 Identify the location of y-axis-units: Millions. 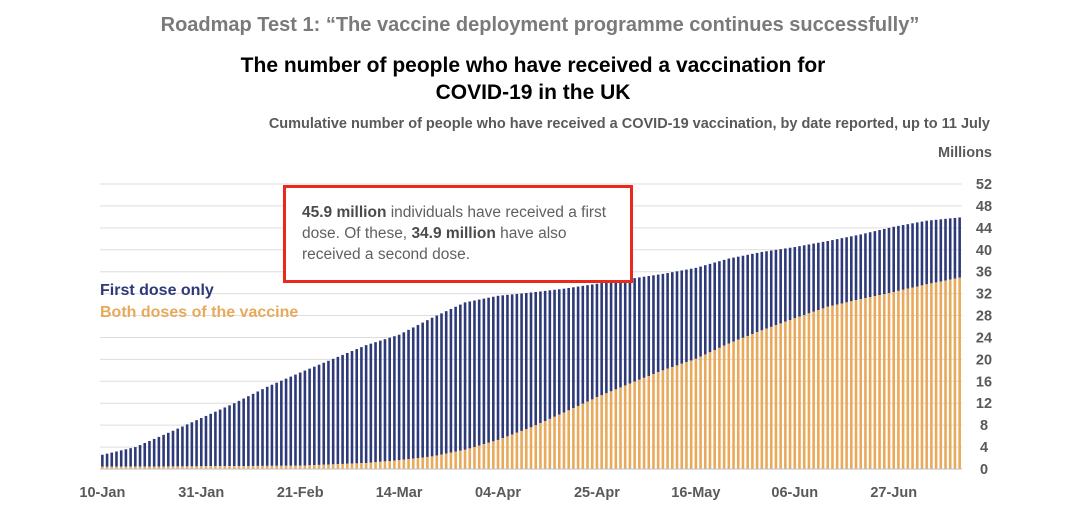
(965, 153).